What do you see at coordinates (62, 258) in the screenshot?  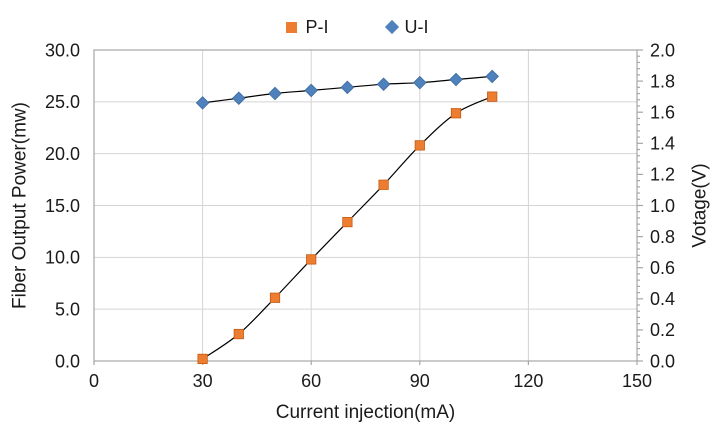 I see `y-left-tick-label: 10.0` at bounding box center [62, 258].